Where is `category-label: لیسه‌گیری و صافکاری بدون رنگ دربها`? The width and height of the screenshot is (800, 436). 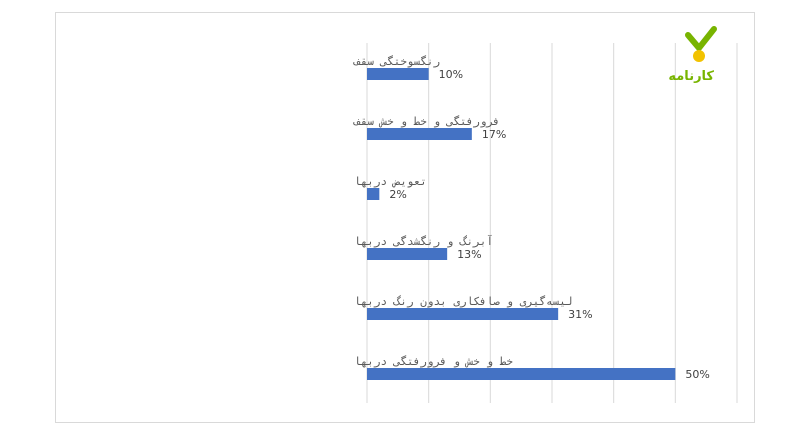
category-label: لیسه‌گیری و صافکاری بدون رنگ دربها is located at coordinates (463, 301).